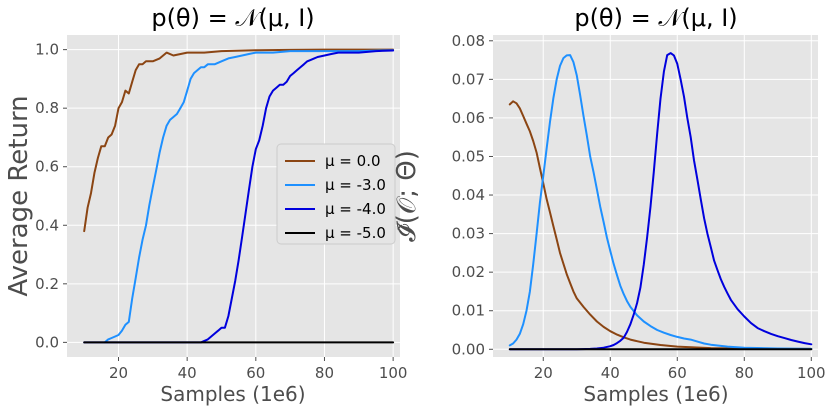  Describe the element at coordinates (47, 108) in the screenshot. I see `left-y-tick-label: 0.8` at that location.